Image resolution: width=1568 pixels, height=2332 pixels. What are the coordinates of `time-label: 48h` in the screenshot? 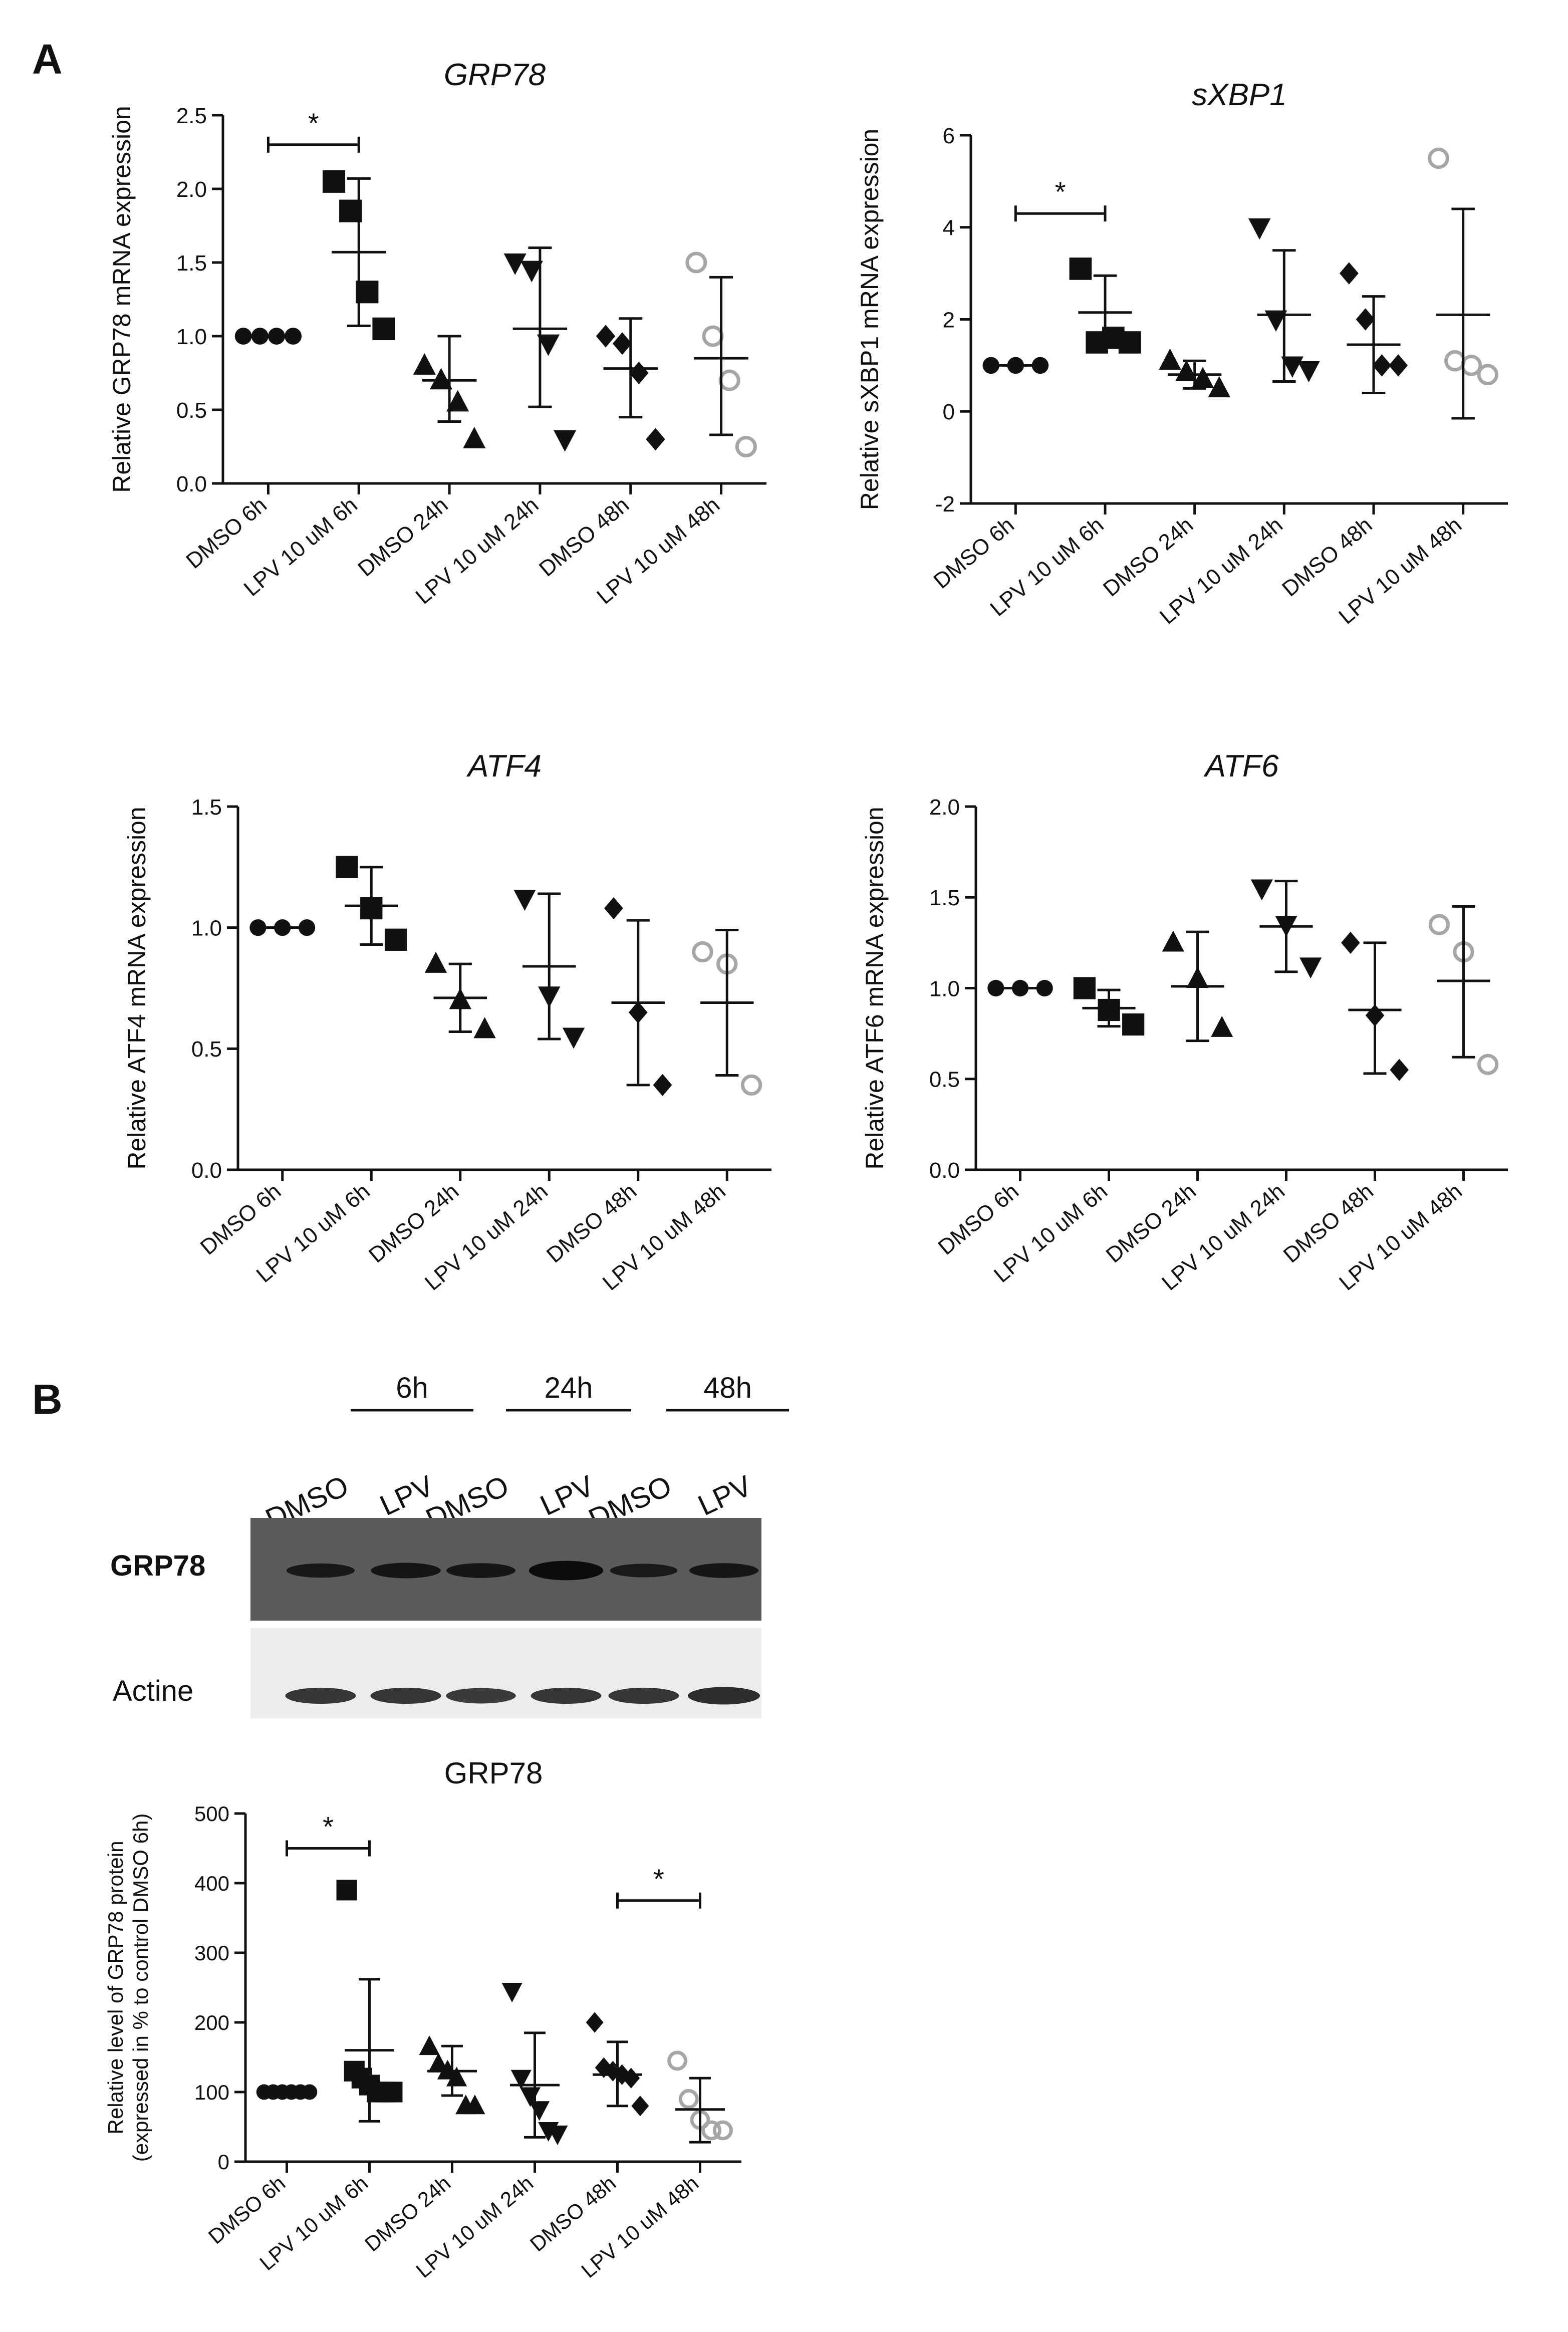 It's located at (727, 1388).